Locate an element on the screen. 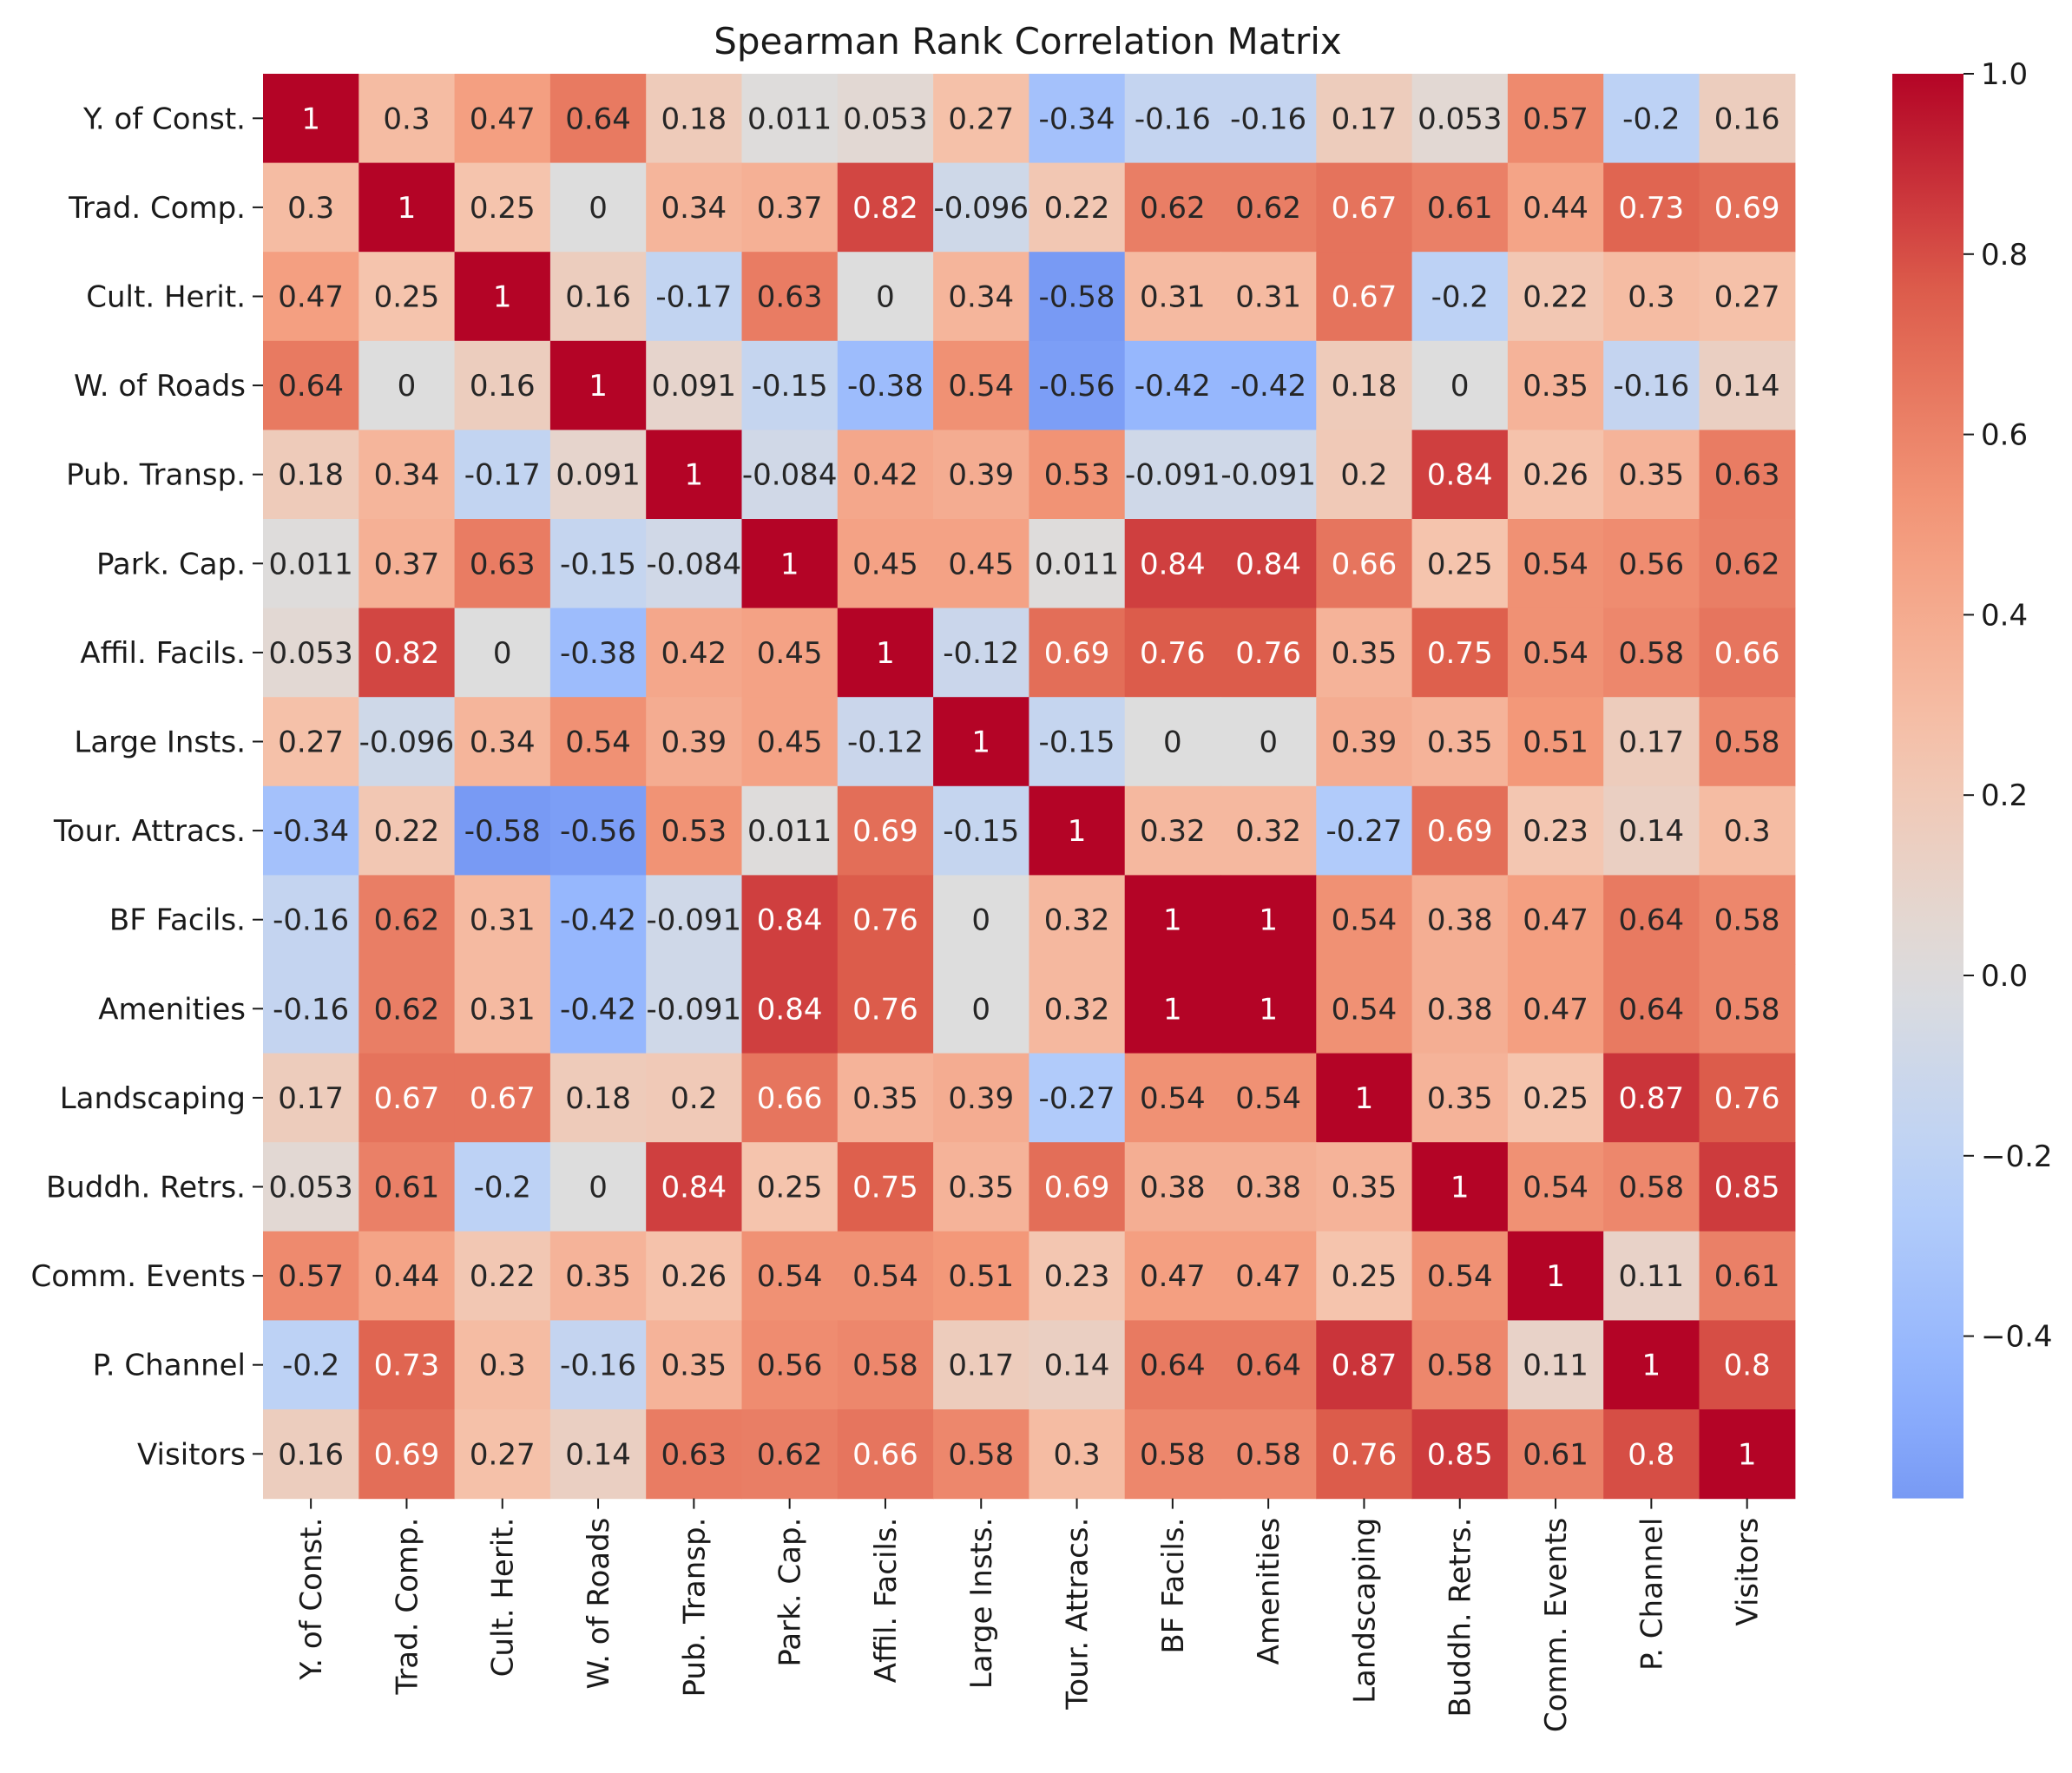 The height and width of the screenshot is (1773, 2072). cell-annotation: 0.31 is located at coordinates (1173, 297).